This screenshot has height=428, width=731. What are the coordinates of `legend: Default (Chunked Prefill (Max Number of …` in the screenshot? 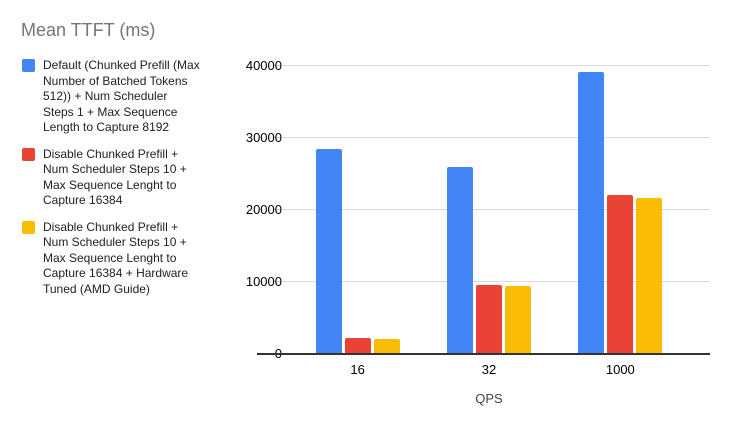 It's located at (111, 183).